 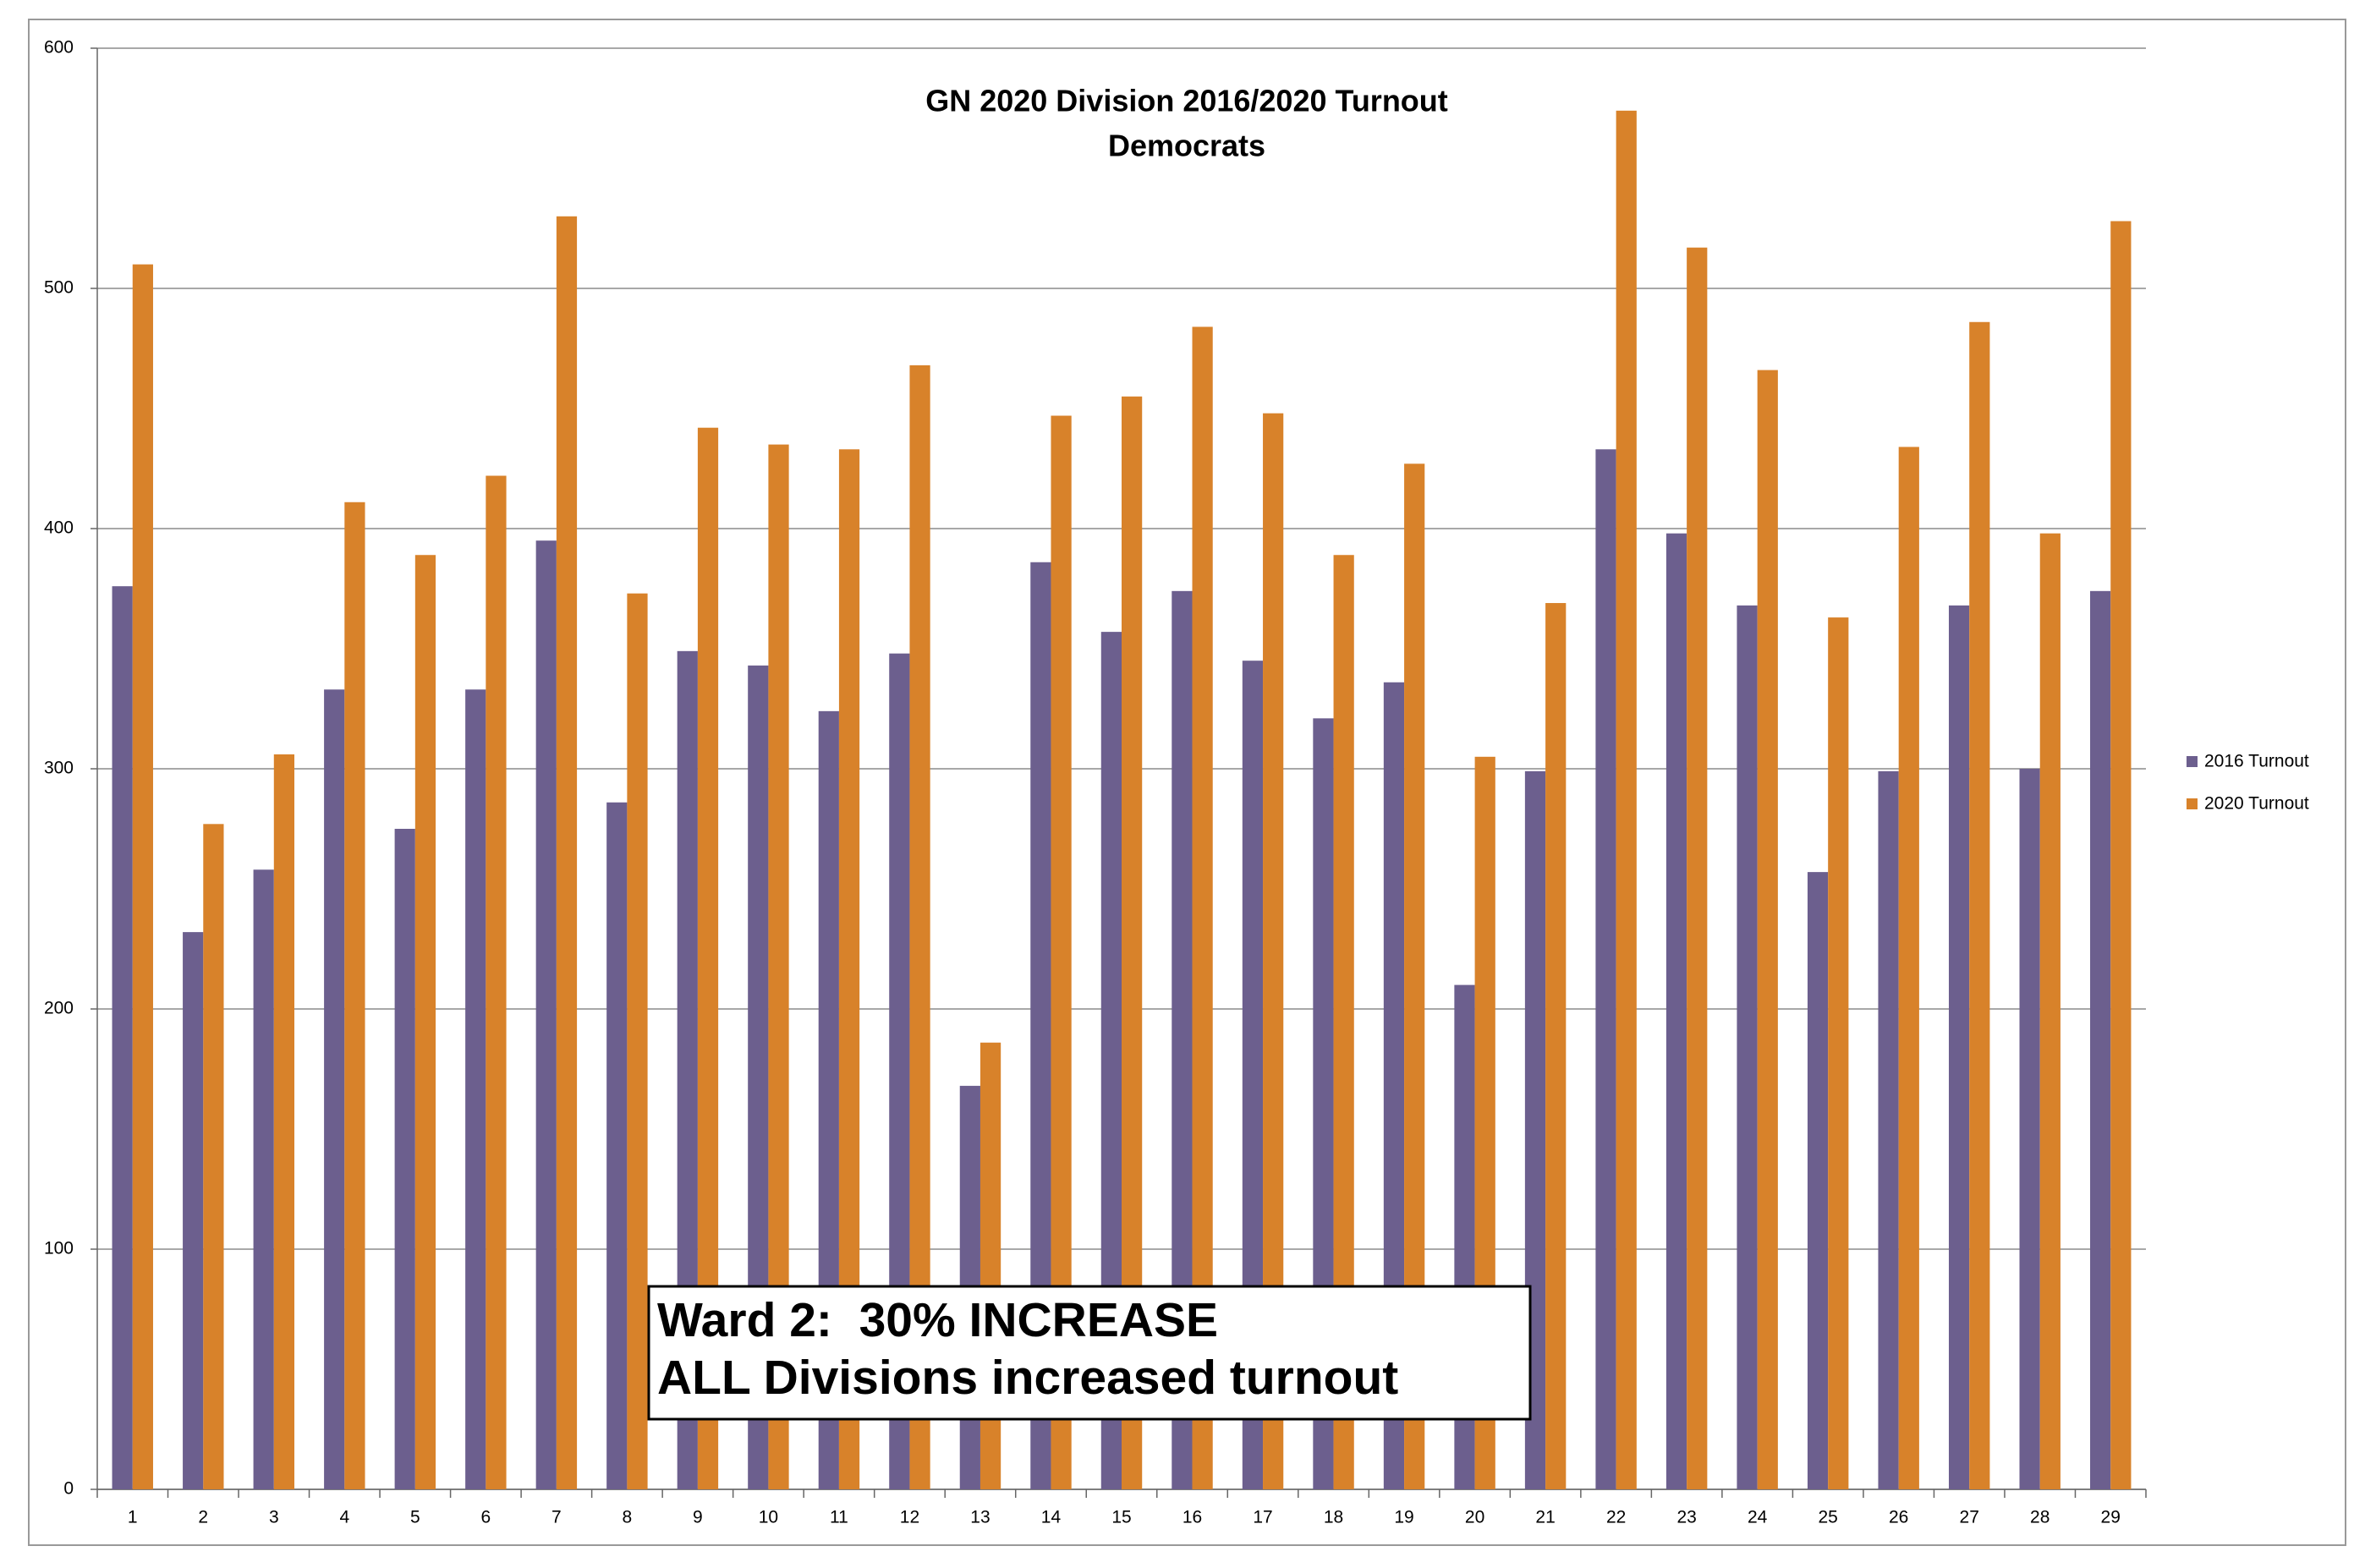 What do you see at coordinates (2040, 1517) in the screenshot?
I see `x-tick-label: 28` at bounding box center [2040, 1517].